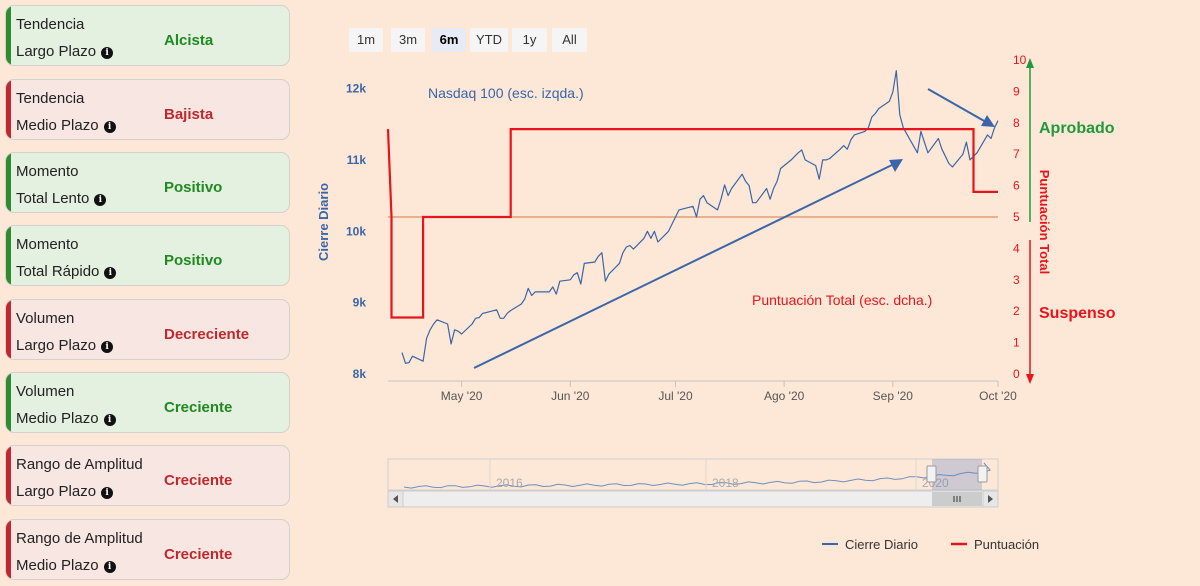 This screenshot has height=586, width=1200. What do you see at coordinates (356, 89) in the screenshot?
I see `y-left-tick-label: 12k` at bounding box center [356, 89].